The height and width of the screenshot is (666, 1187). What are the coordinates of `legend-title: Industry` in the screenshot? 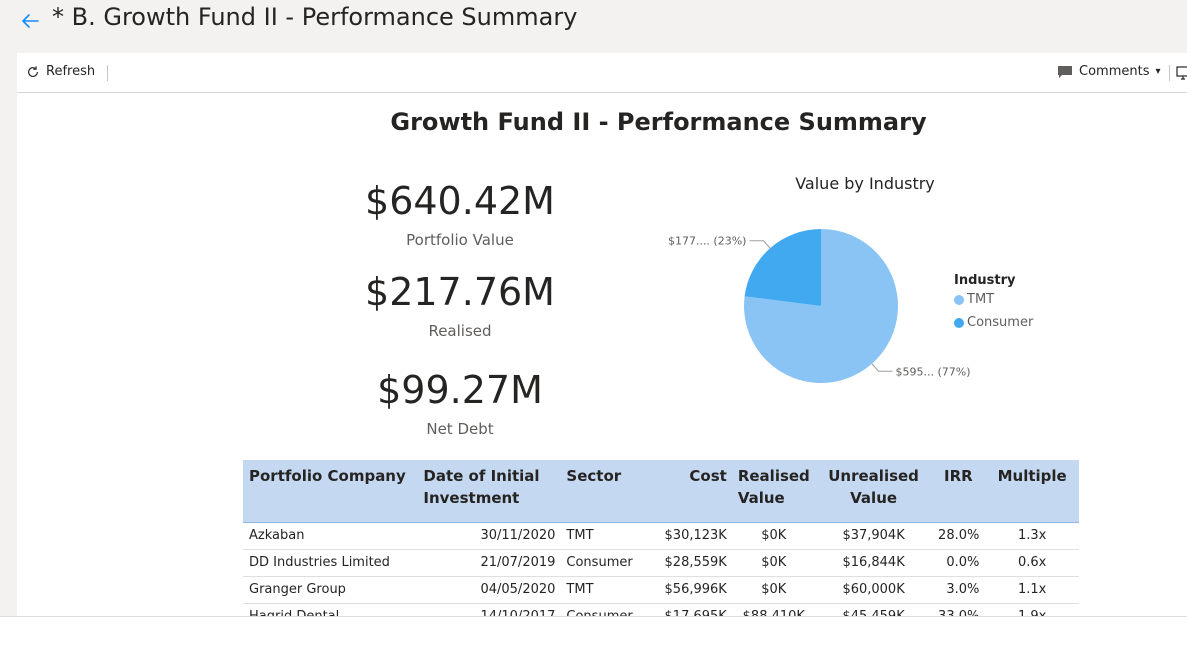 It's located at (985, 280).